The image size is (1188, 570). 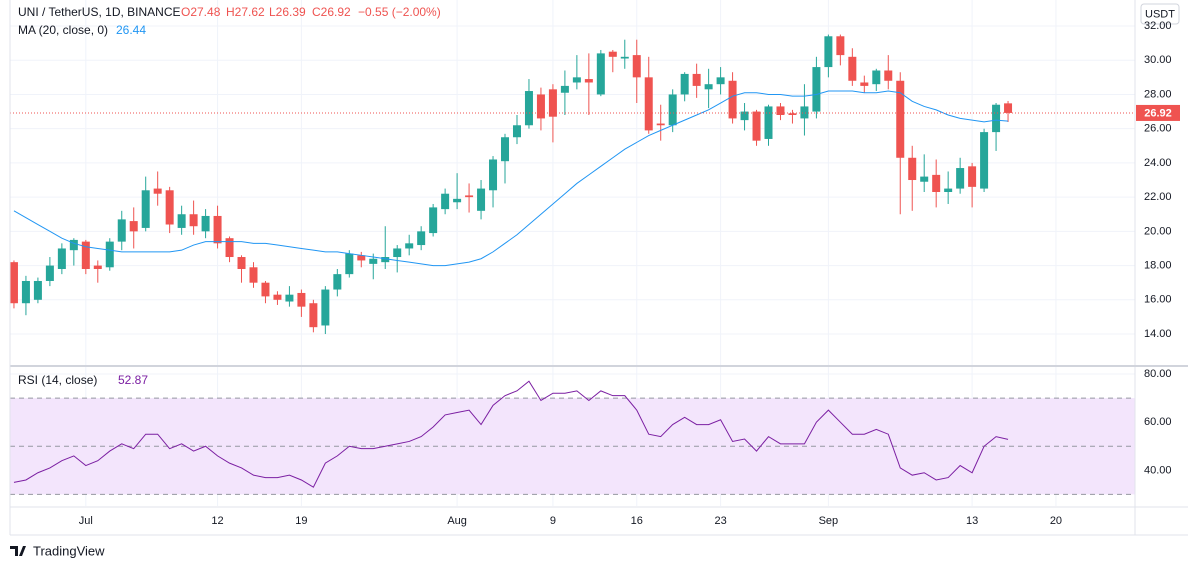 What do you see at coordinates (637, 521) in the screenshot?
I see `x-tick-label: 16` at bounding box center [637, 521].